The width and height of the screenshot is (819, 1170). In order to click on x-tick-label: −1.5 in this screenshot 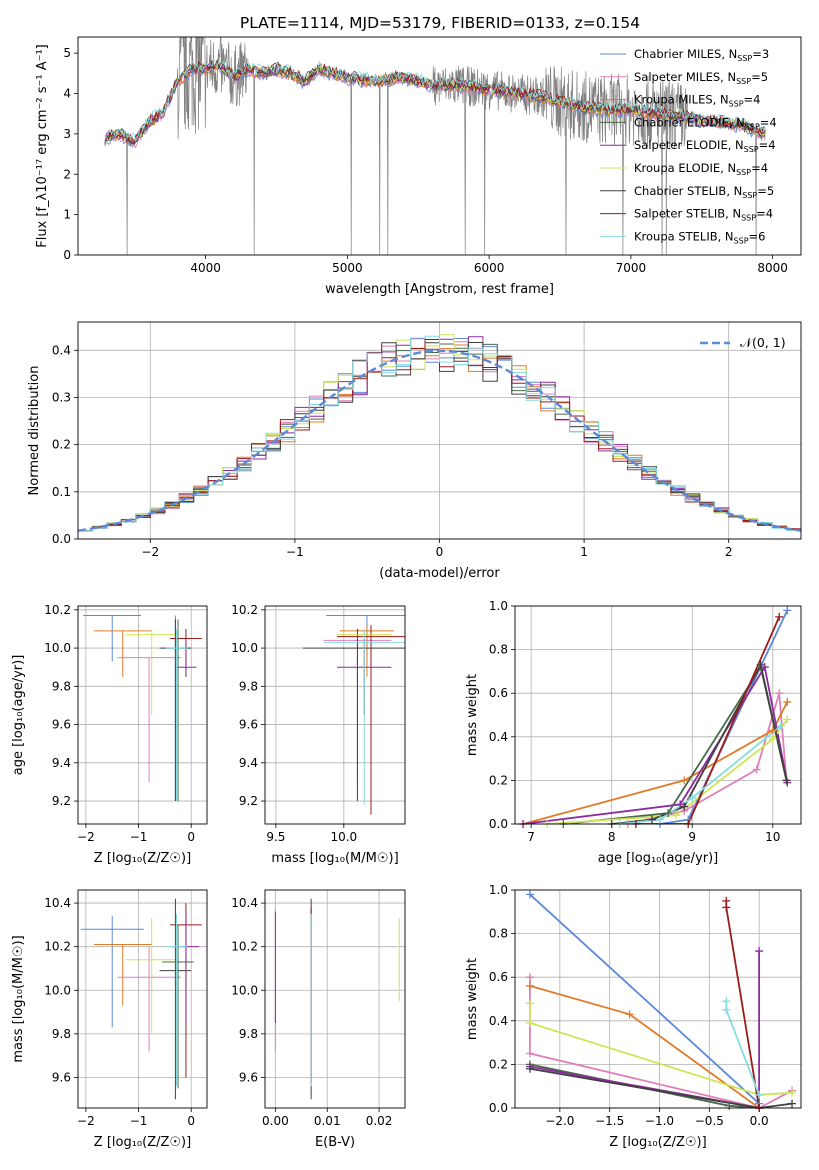, I will do `click(609, 1121)`.